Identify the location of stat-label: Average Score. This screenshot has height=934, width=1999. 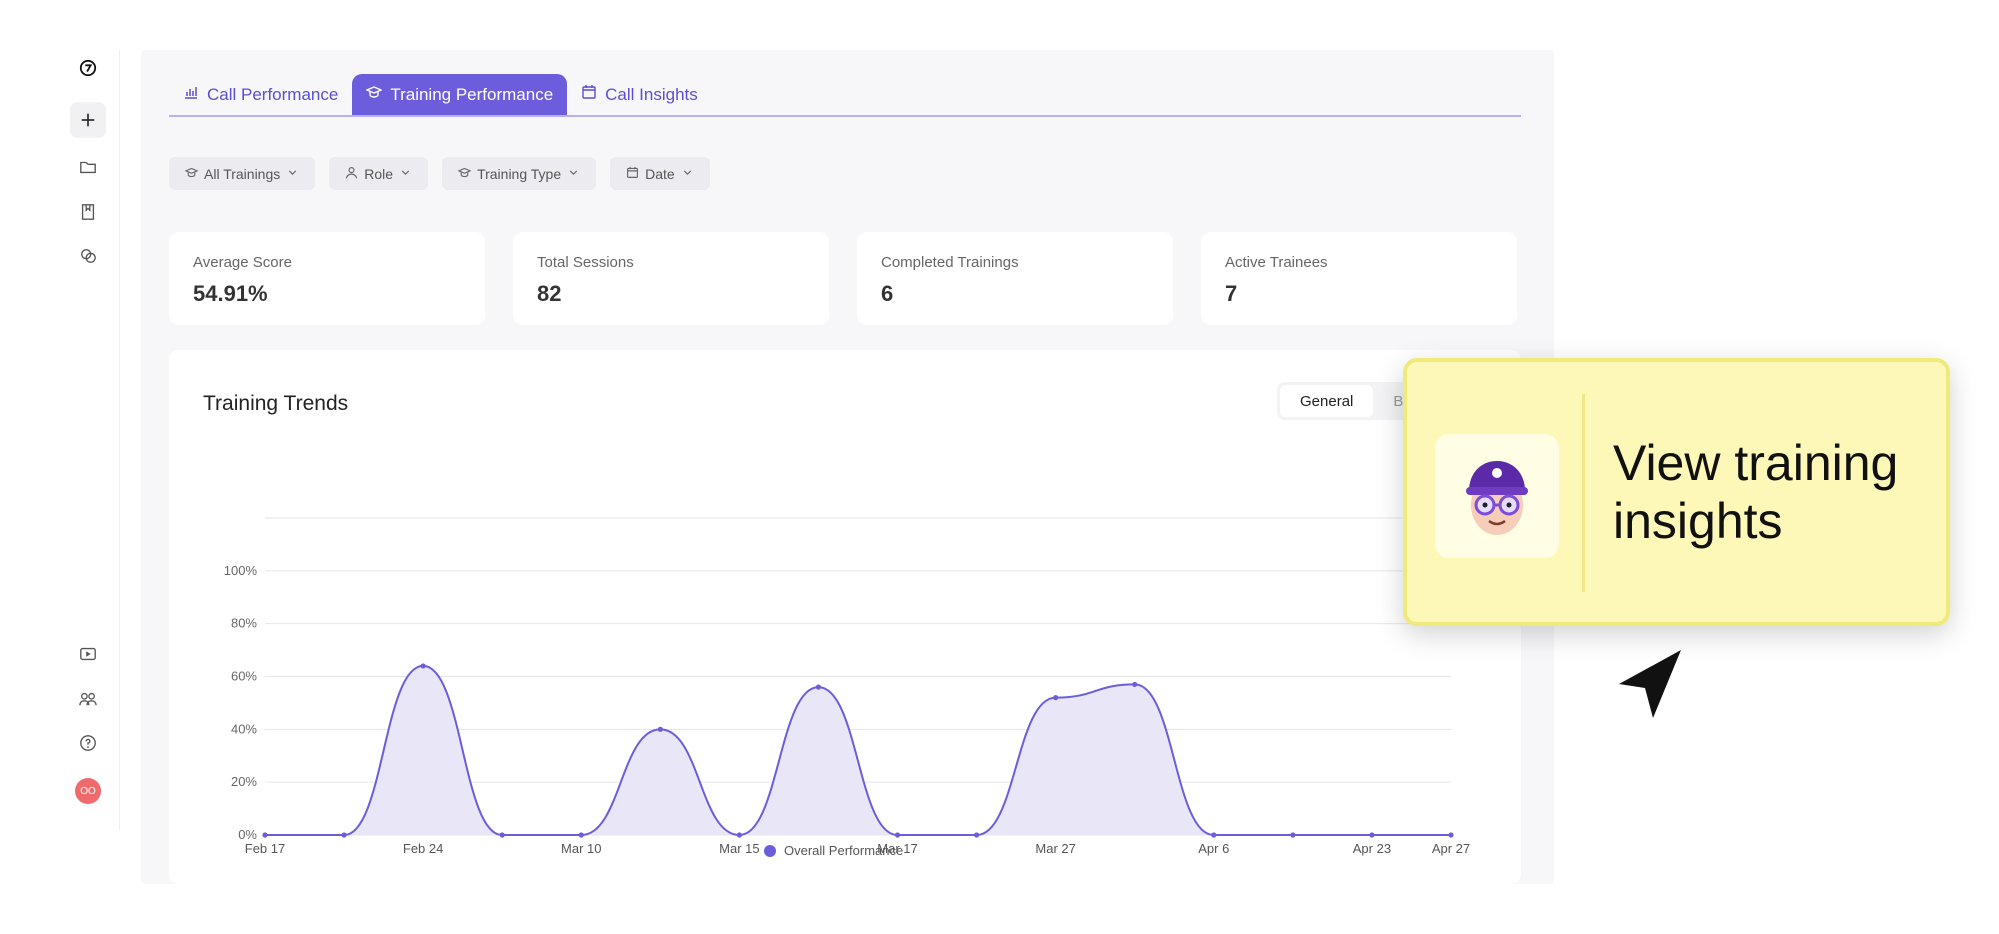
(242, 262).